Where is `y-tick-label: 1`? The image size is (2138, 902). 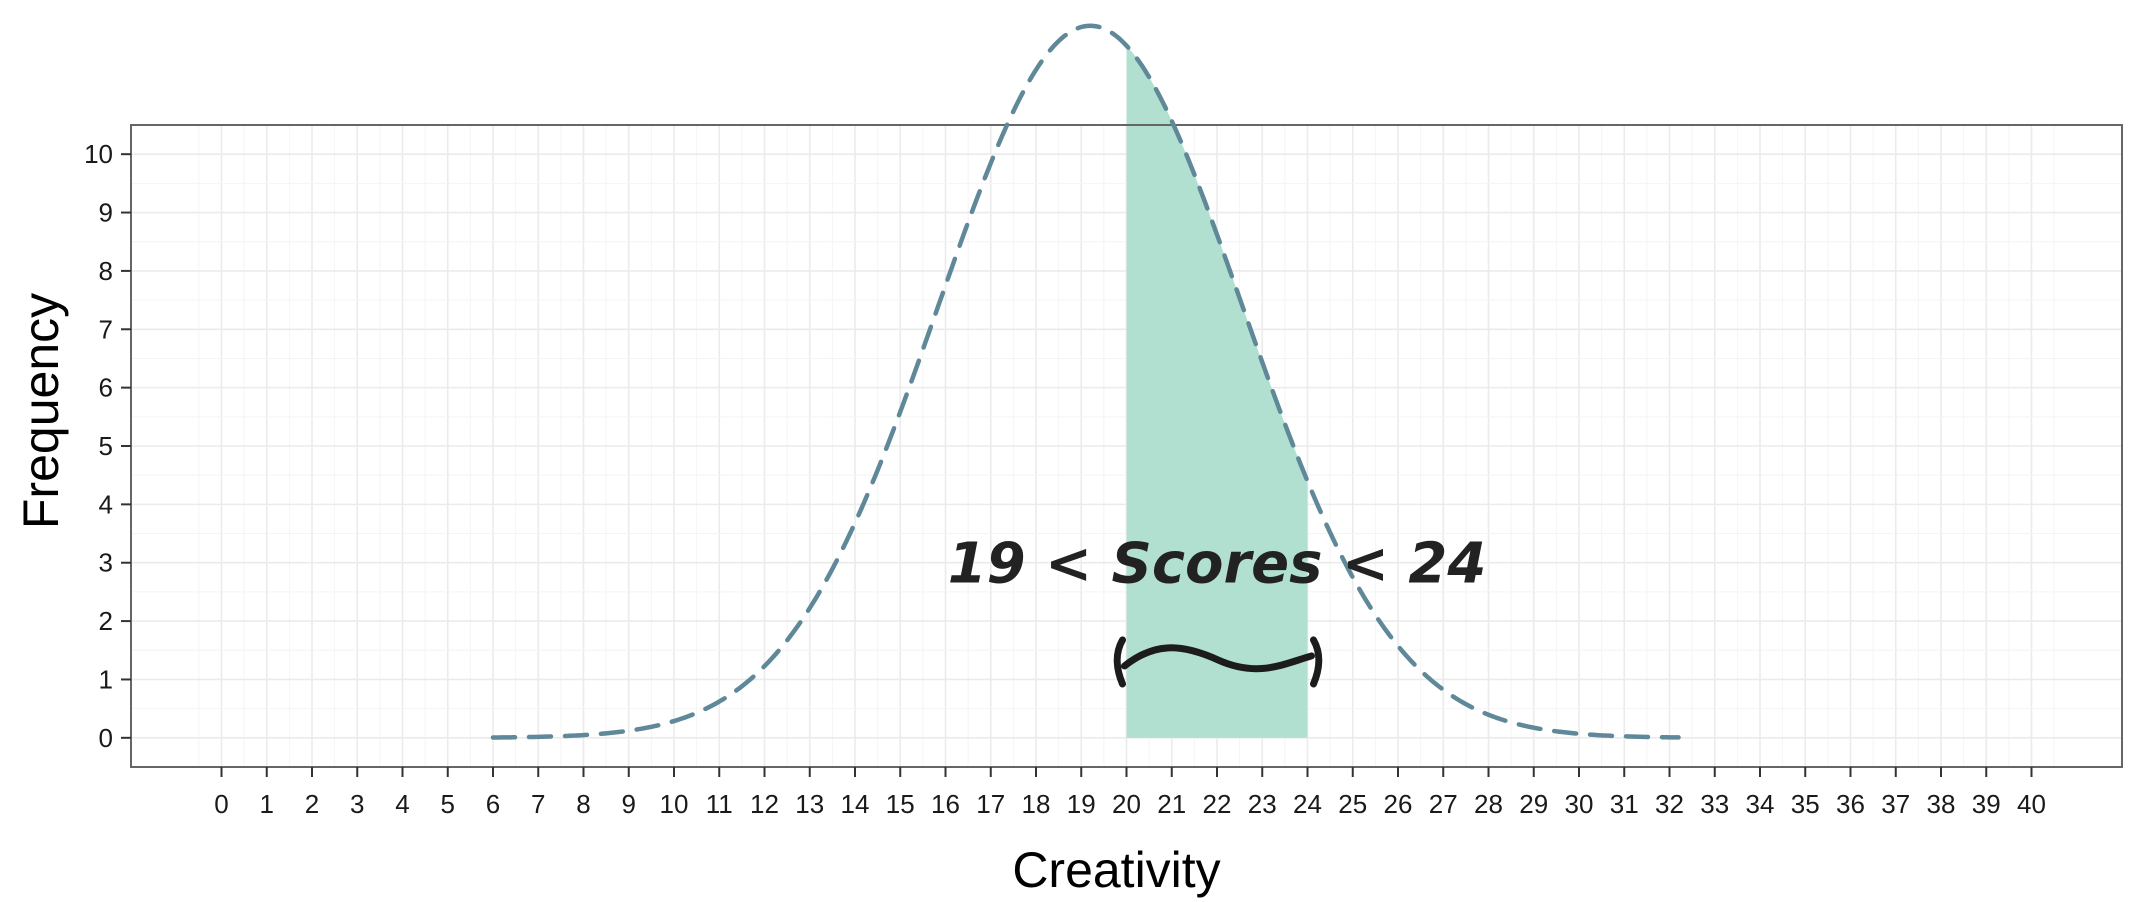
y-tick-label: 1 is located at coordinates (106, 679).